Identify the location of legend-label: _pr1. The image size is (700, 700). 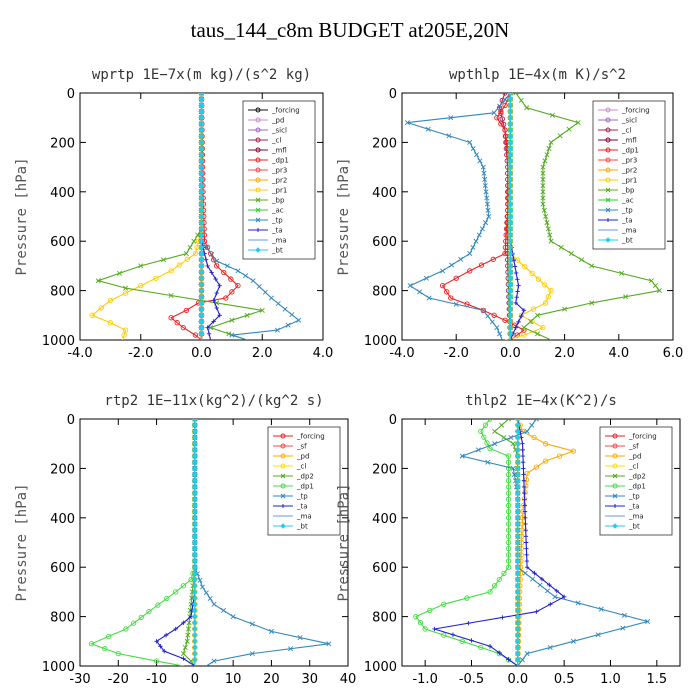
(279, 191).